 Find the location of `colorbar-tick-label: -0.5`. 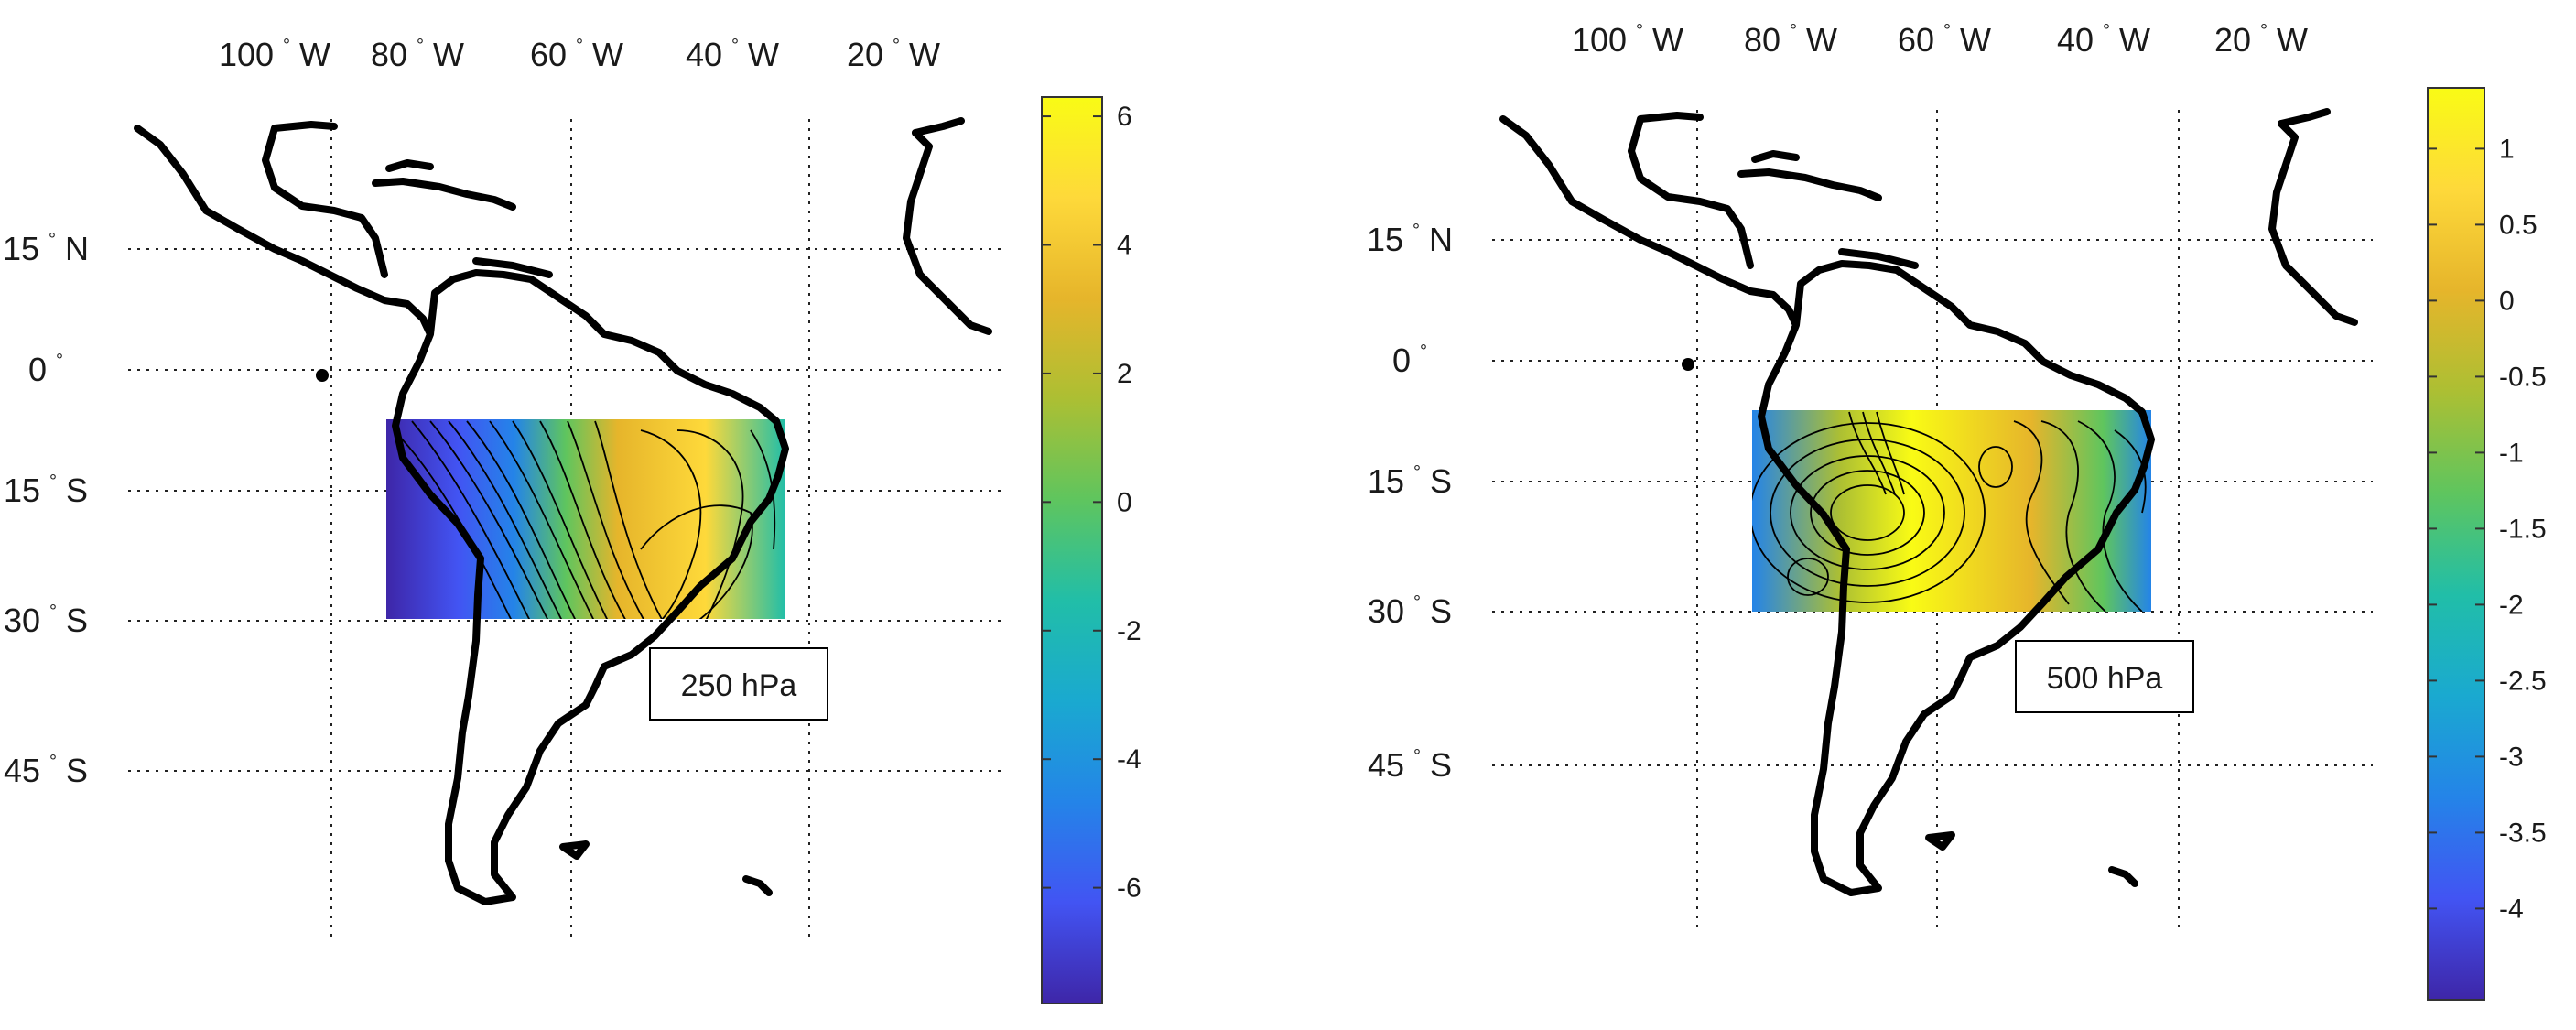

colorbar-tick-label: -0.5 is located at coordinates (2523, 377).